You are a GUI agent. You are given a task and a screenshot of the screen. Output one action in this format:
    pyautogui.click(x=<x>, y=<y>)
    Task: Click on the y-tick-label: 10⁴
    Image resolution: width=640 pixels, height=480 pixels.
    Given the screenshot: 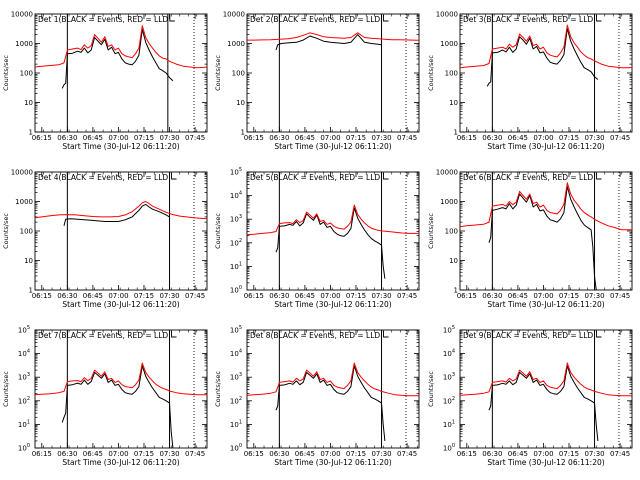 What is the action you would take?
    pyautogui.click(x=236, y=196)
    